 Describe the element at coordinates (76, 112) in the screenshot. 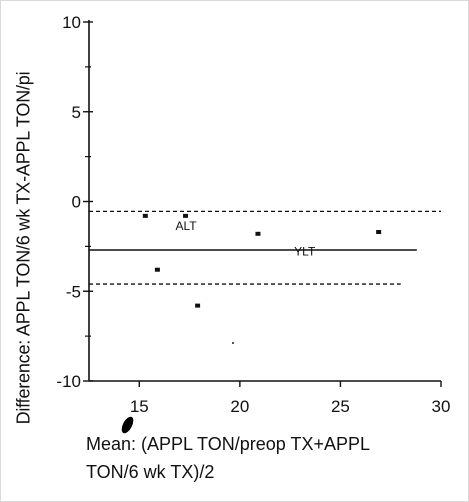

I see `y-tick-label: 5` at that location.